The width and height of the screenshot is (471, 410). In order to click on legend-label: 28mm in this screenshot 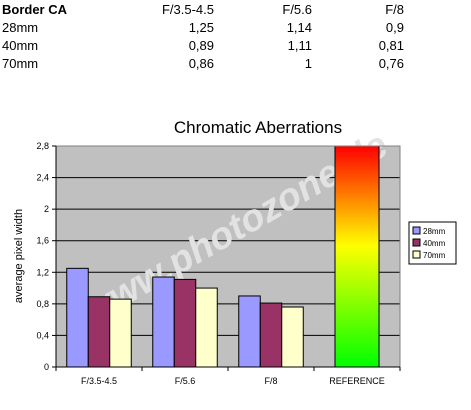, I will do `click(434, 231)`.